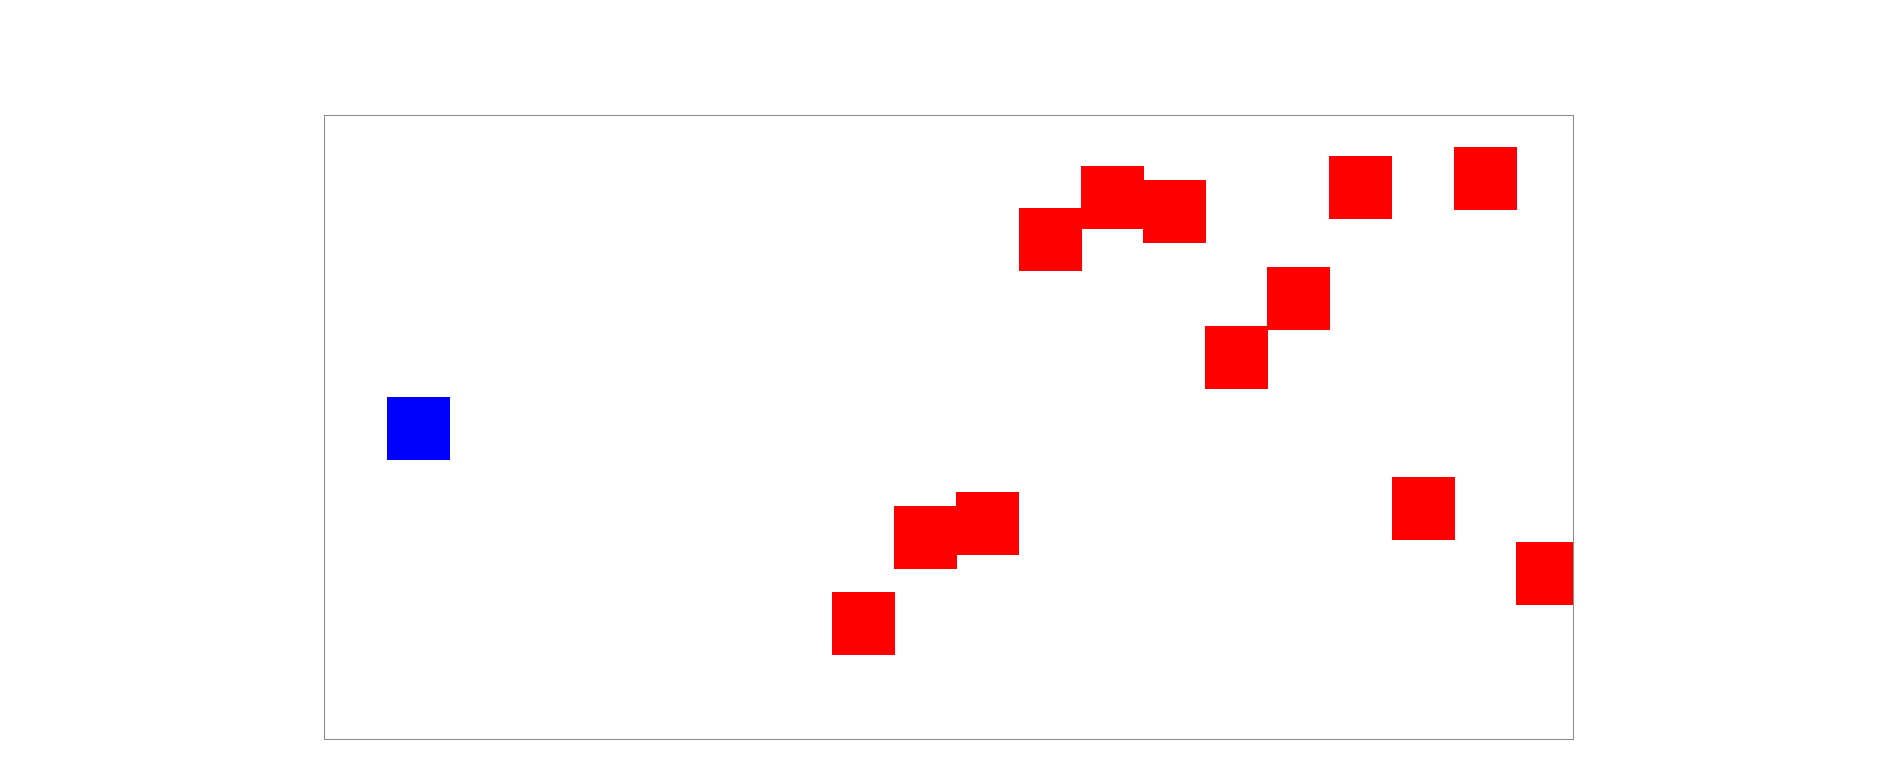 Image resolution: width=1899 pixels, height=763 pixels. I want to click on player-block, so click(418, 428).